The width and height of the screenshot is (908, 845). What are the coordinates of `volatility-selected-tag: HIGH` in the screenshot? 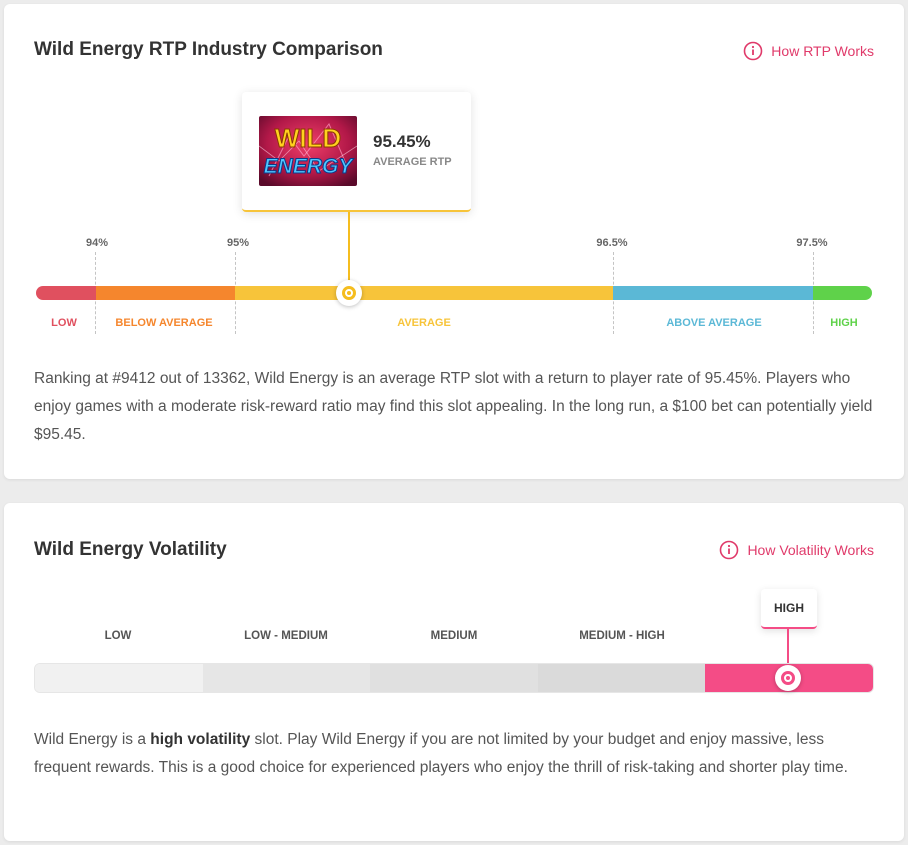 It's located at (789, 609).